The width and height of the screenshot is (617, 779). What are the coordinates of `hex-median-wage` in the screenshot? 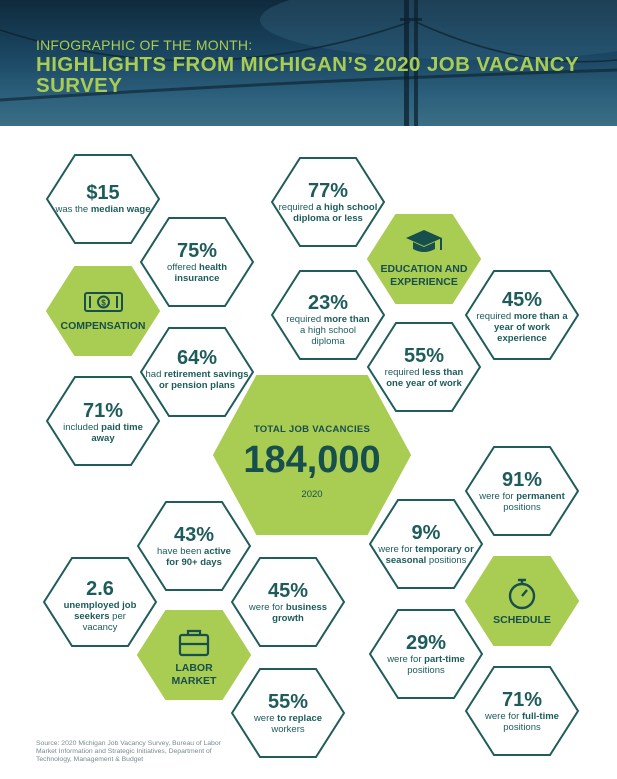 It's located at (103, 199).